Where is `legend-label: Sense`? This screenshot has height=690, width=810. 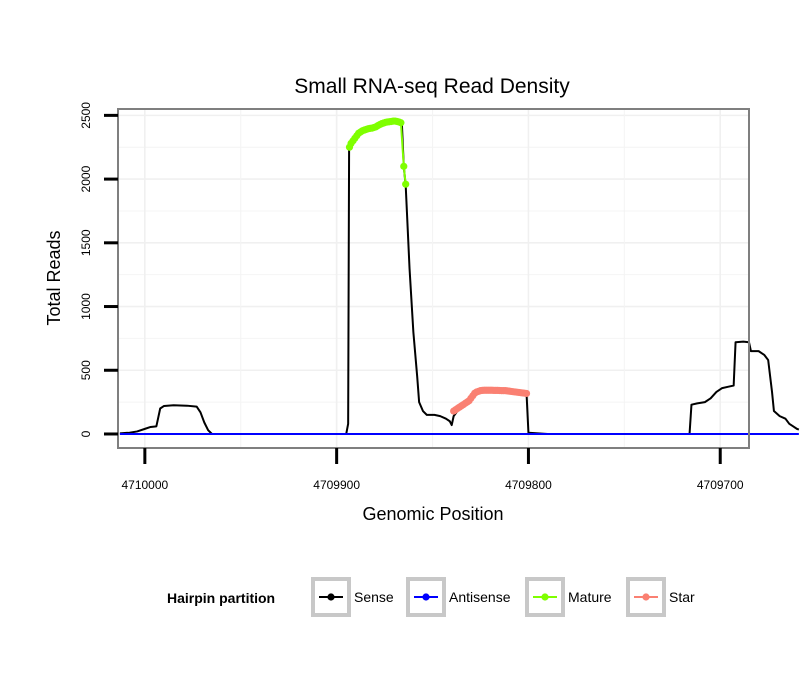 legend-label: Sense is located at coordinates (374, 597).